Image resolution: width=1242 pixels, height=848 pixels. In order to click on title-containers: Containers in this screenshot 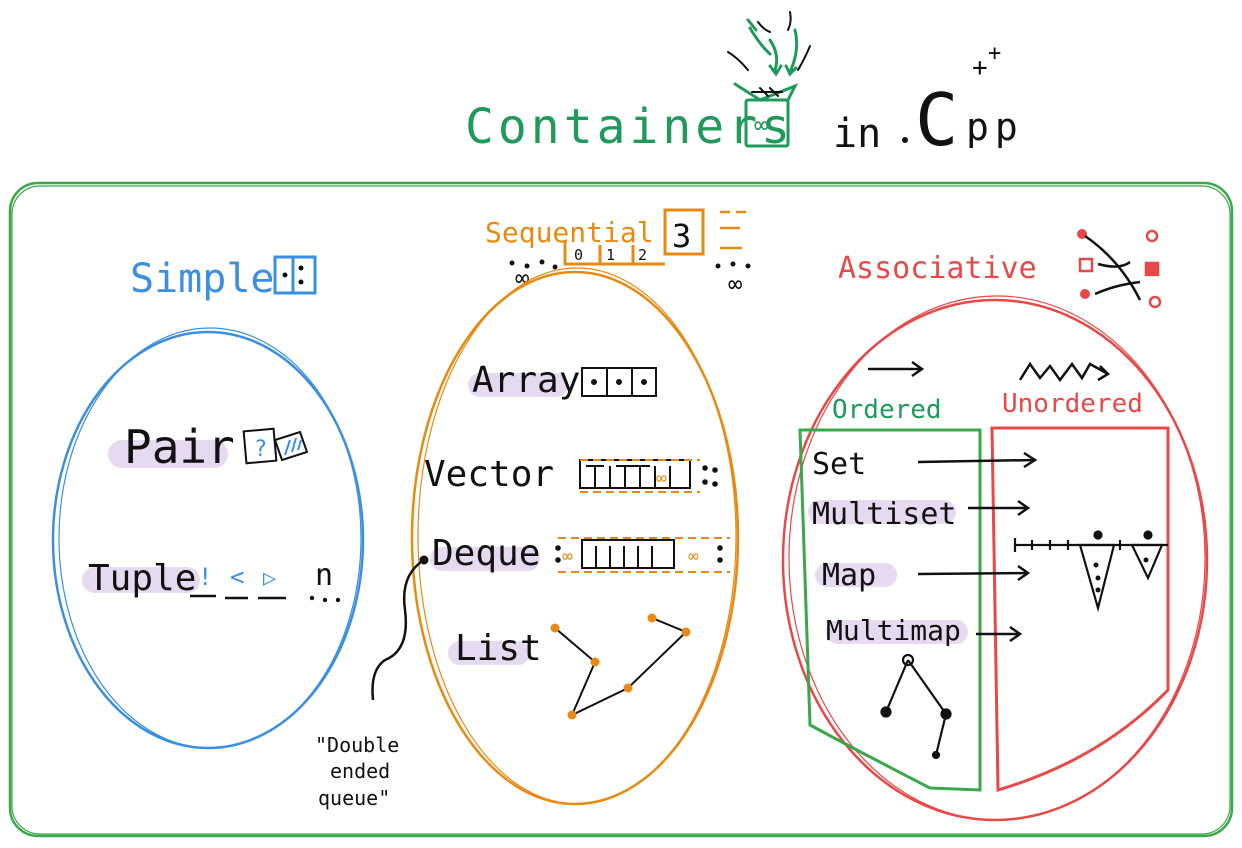, I will do `click(629, 127)`.